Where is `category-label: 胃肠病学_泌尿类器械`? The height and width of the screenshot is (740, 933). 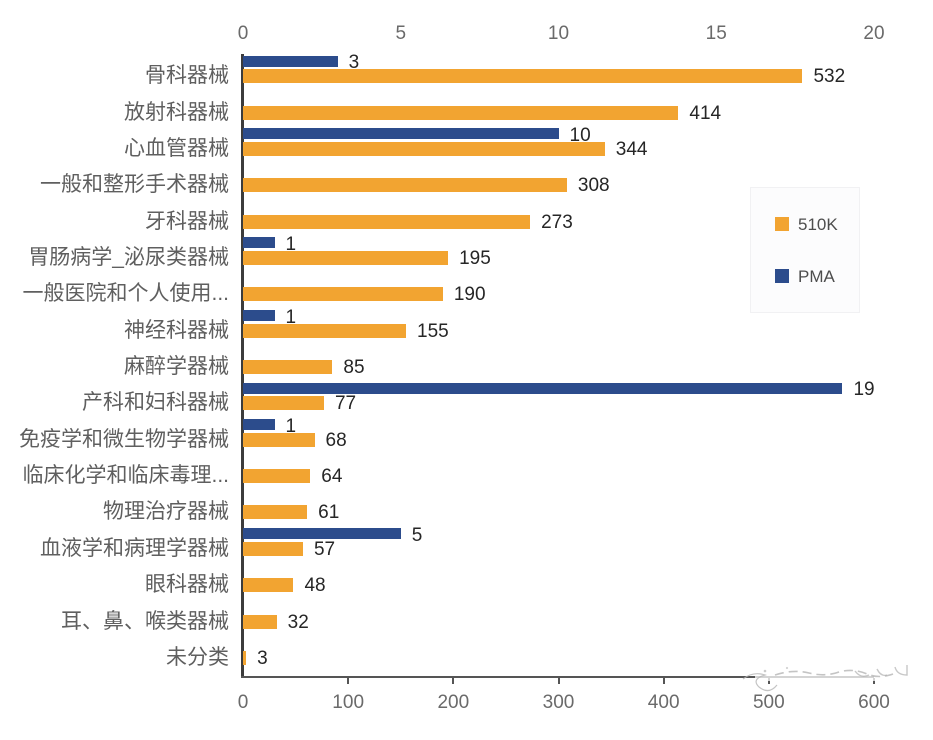 category-label: 胃肠病学_泌尿类器械 is located at coordinates (128, 257).